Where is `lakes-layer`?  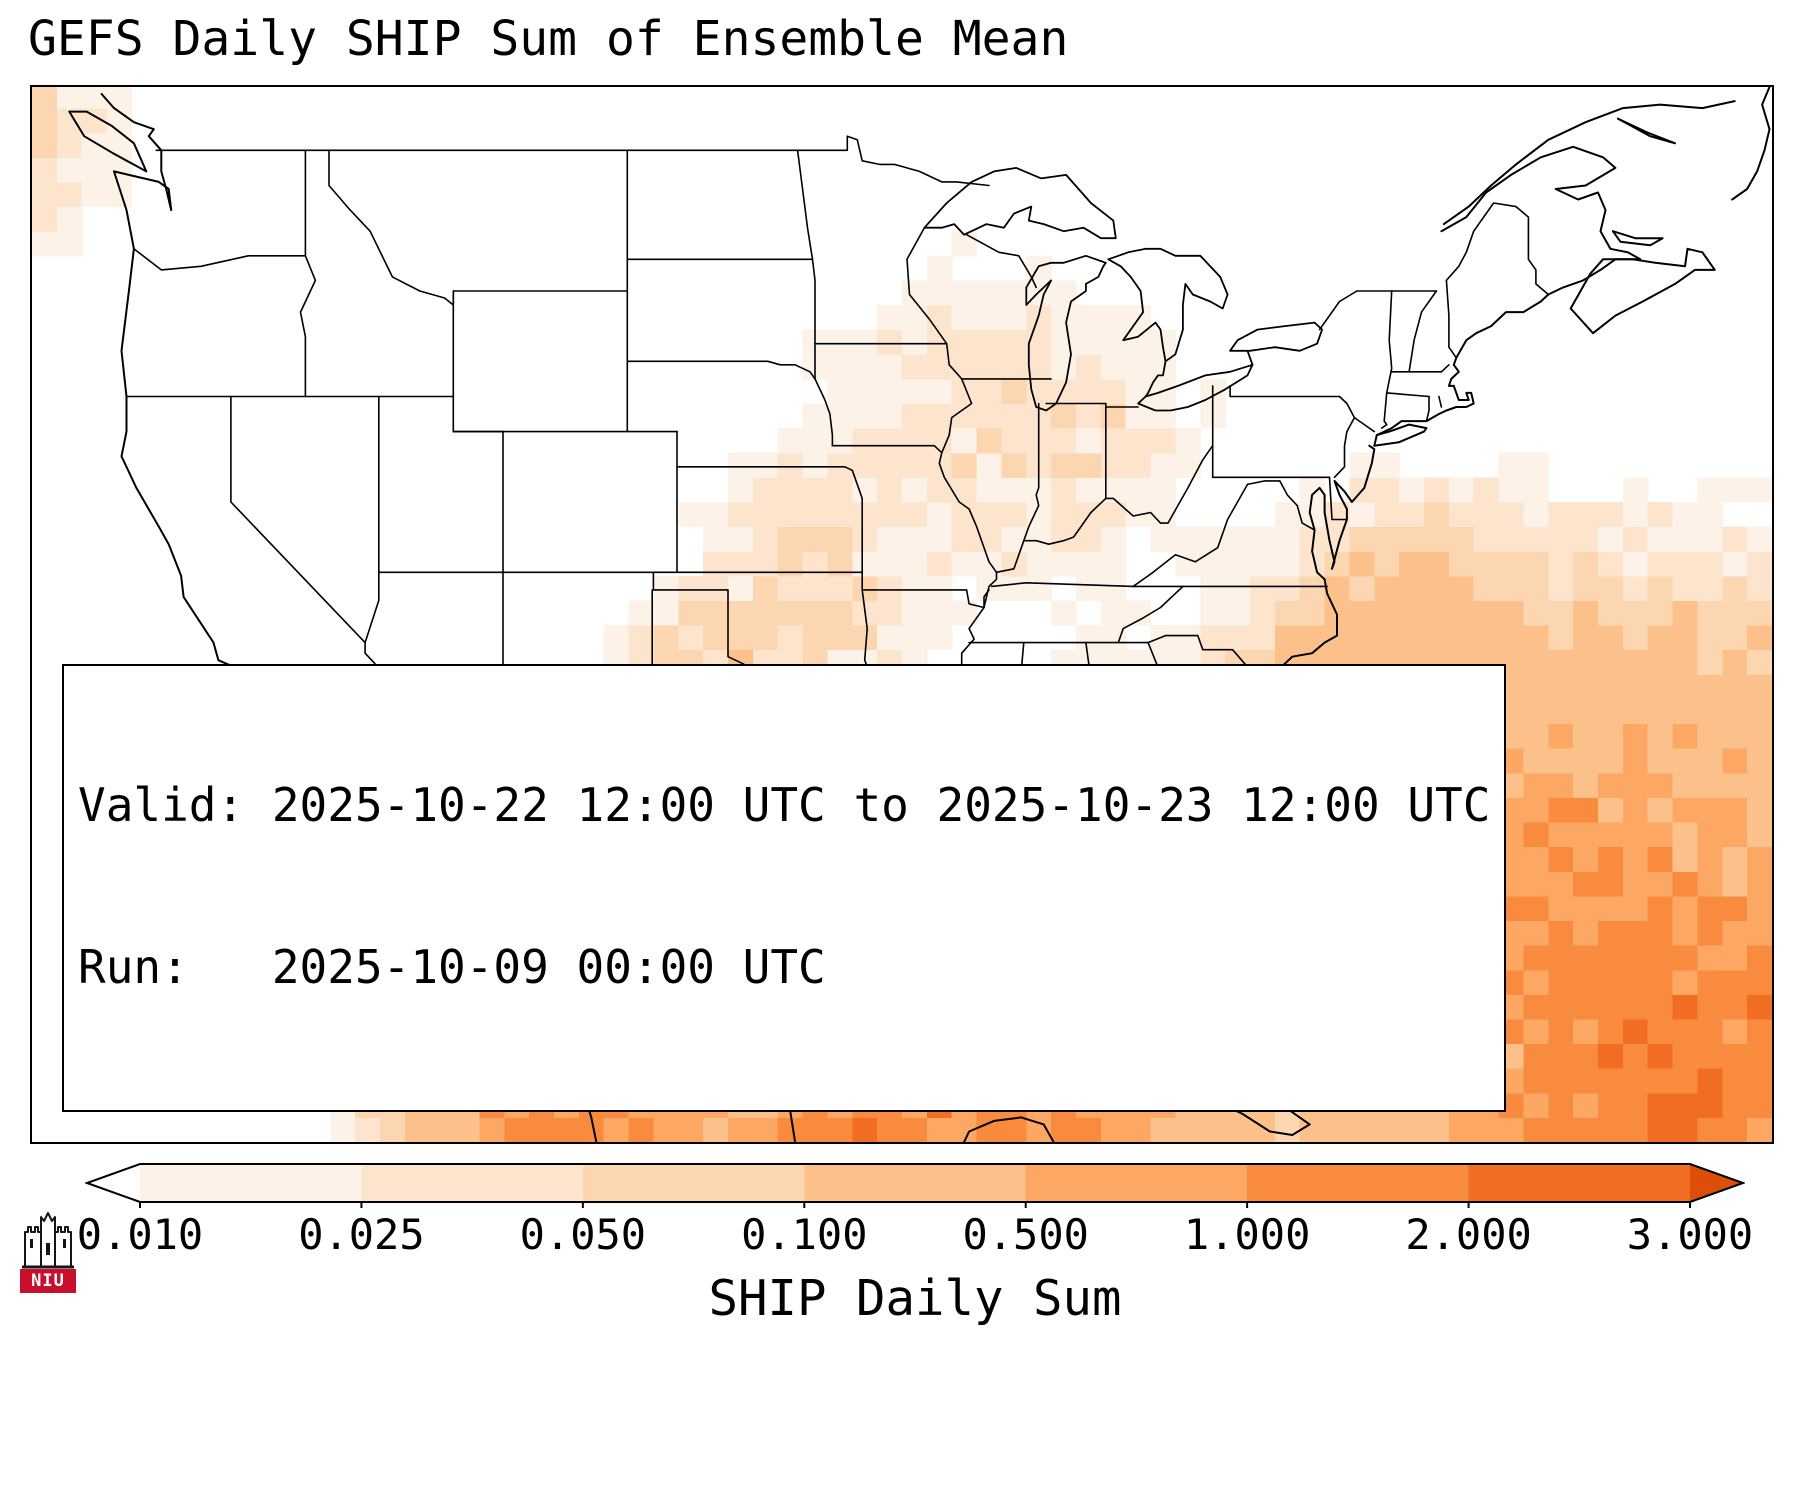
lakes-layer is located at coordinates (1123, 289).